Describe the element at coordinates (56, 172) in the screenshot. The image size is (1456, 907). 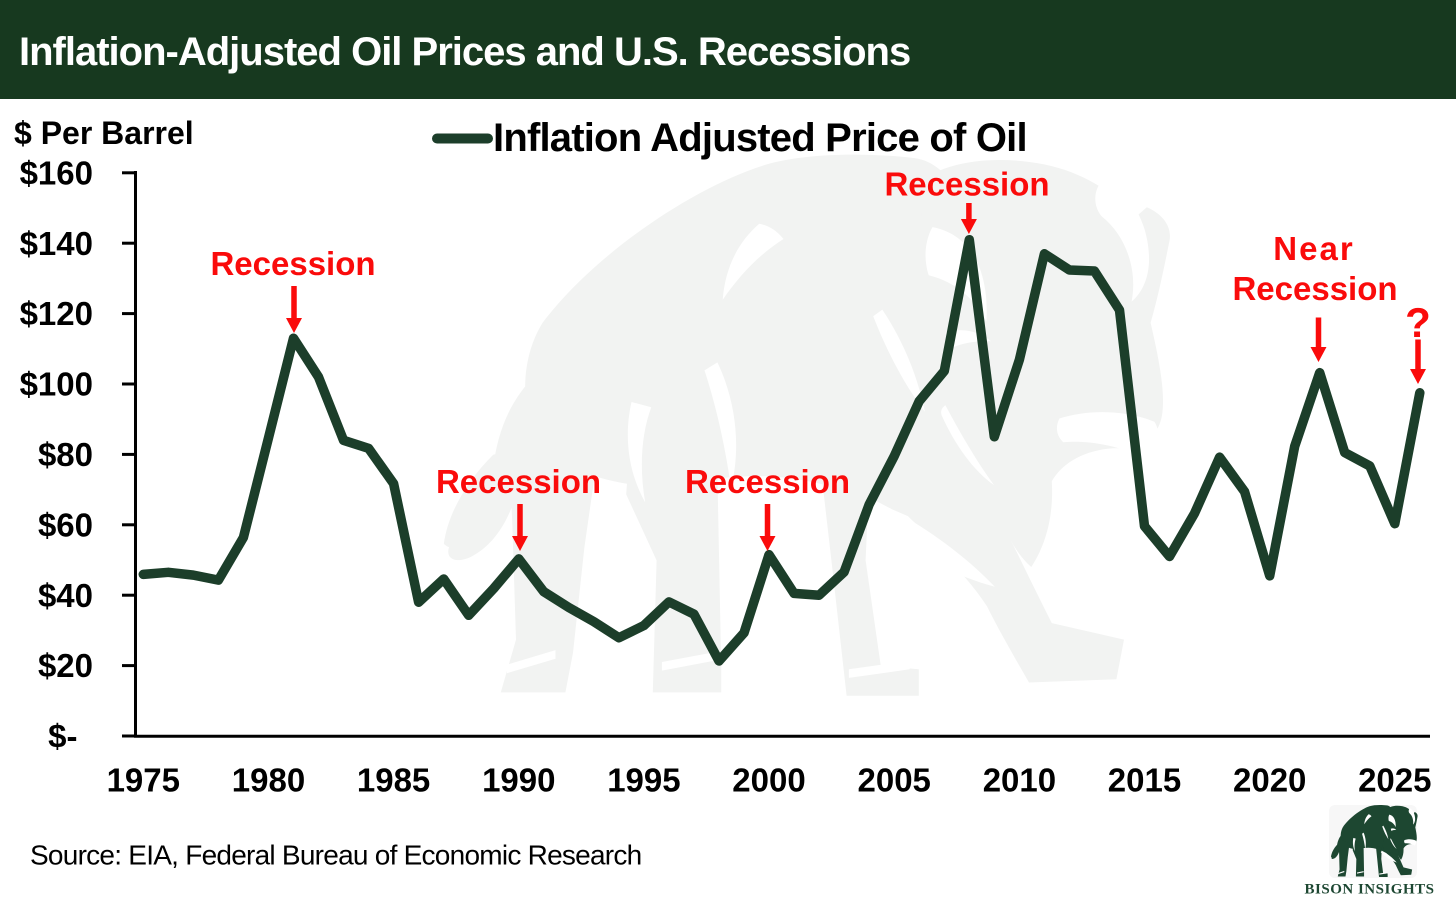
I see `svg-text: $160` at that location.